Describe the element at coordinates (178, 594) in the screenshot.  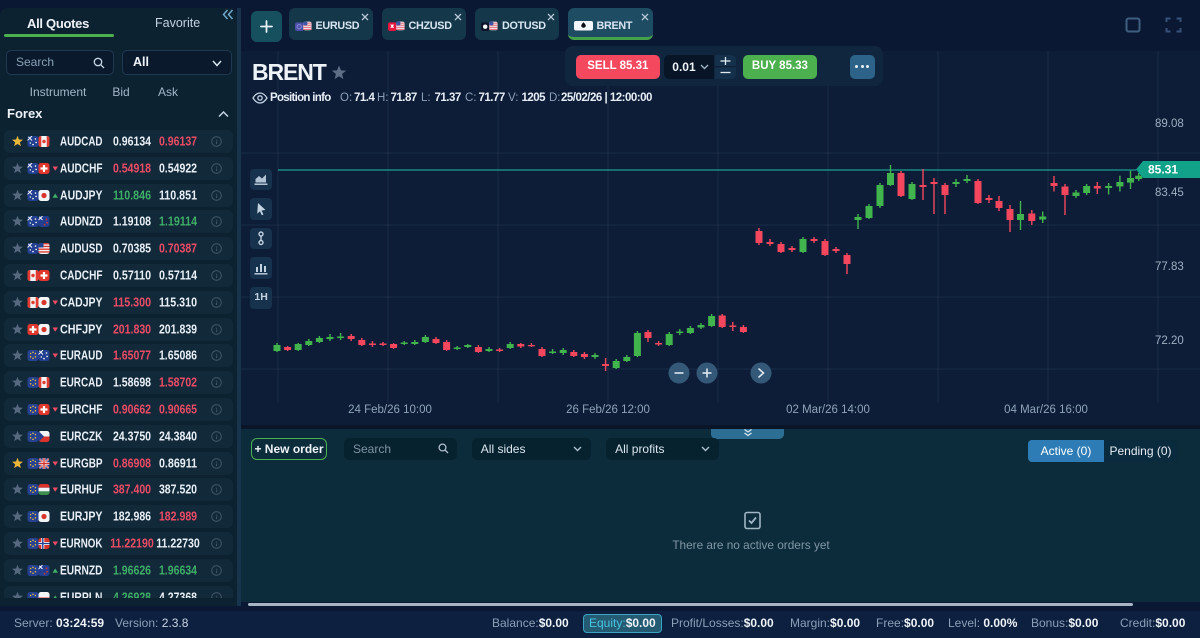
I see `svg-text: 4.27368` at that location.